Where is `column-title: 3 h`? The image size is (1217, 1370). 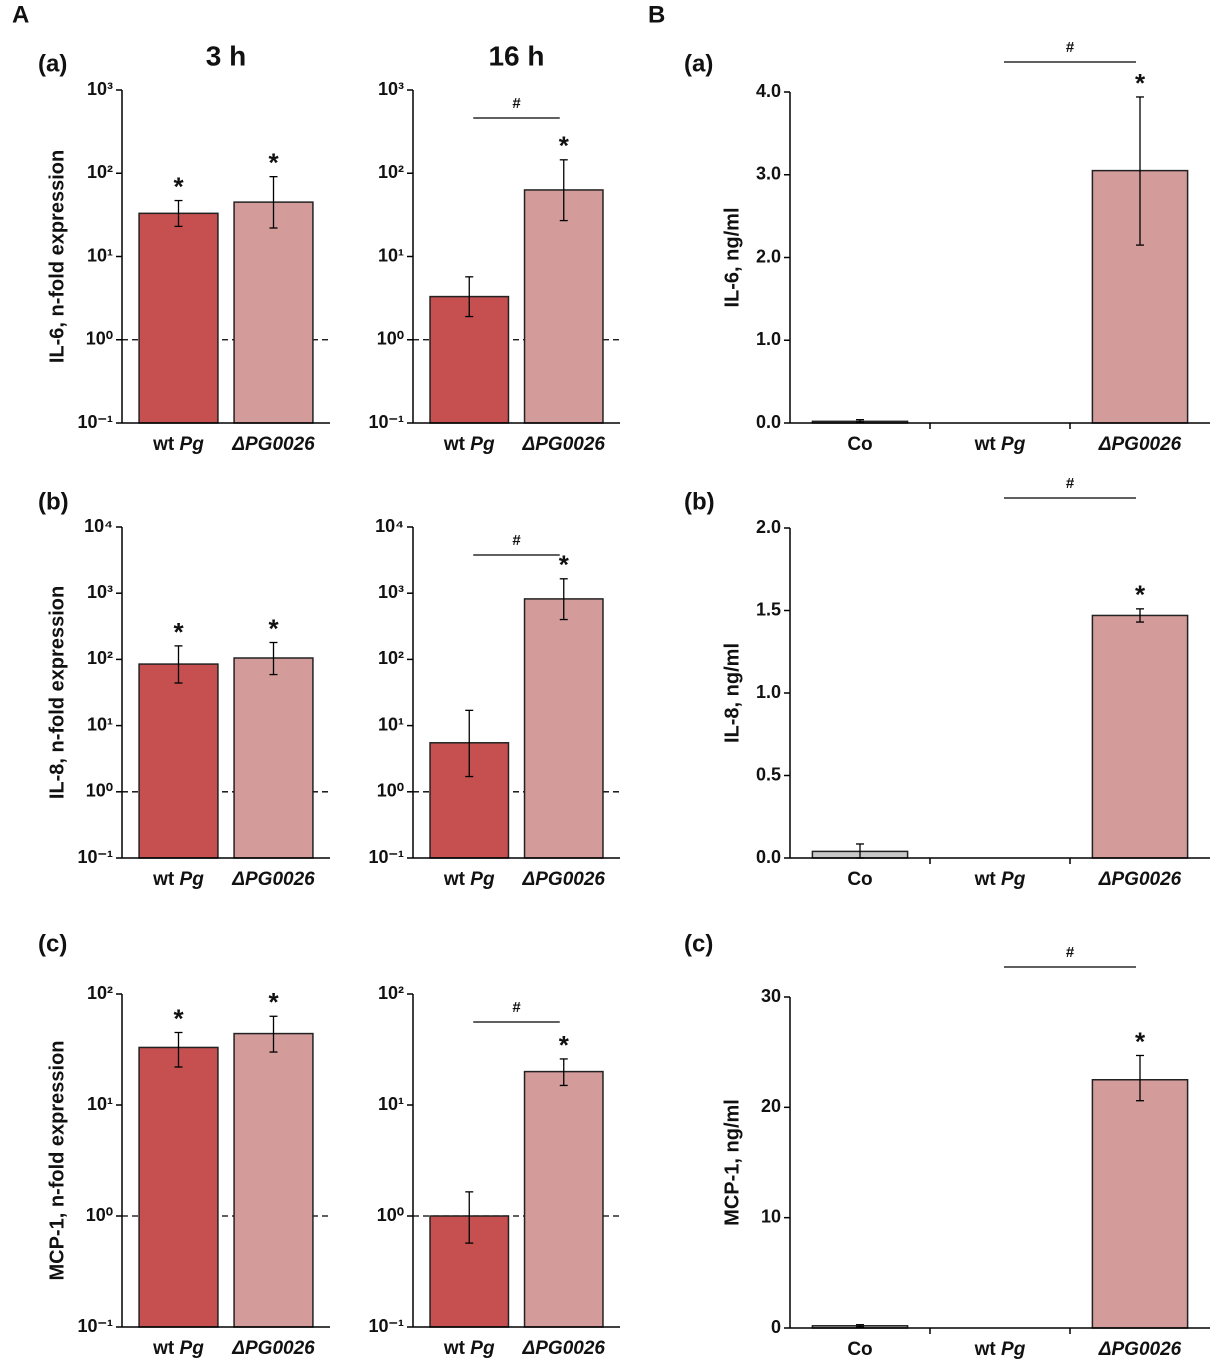 column-title: 3 h is located at coordinates (226, 55).